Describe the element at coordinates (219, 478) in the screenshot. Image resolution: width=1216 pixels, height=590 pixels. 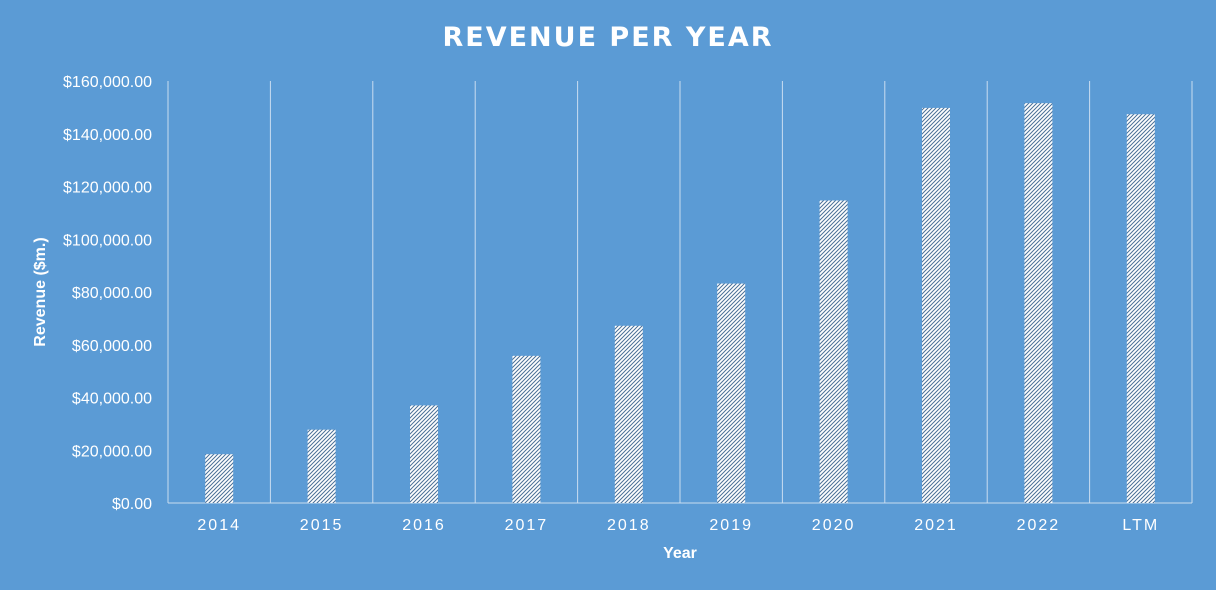
I see `bar-2014` at that location.